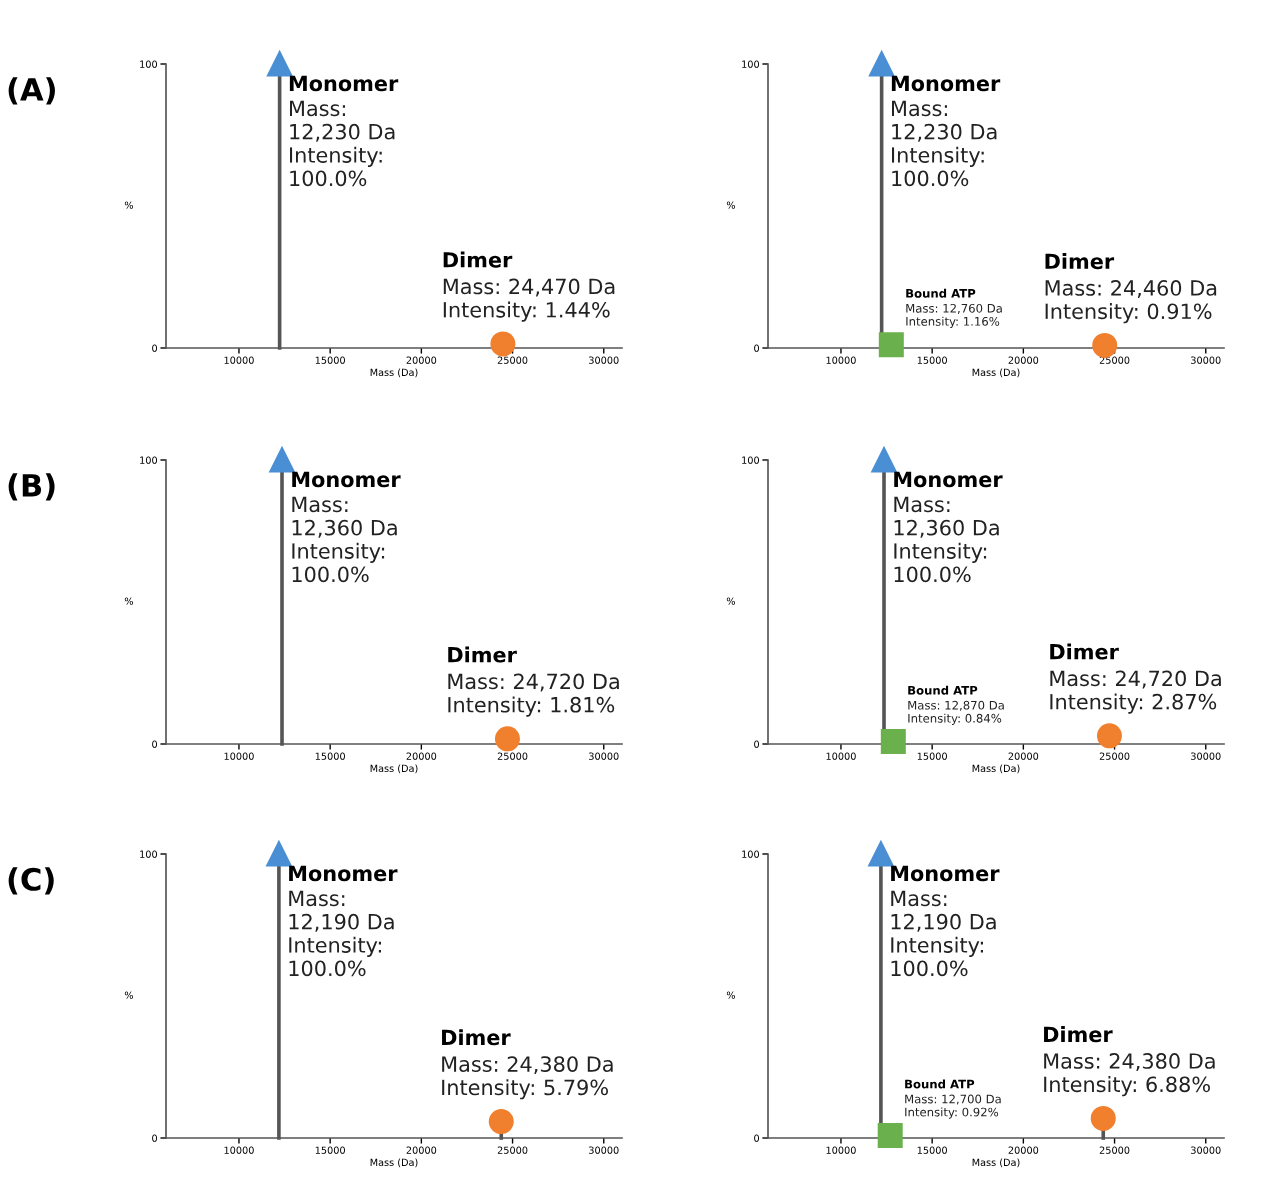 This screenshot has width=1272, height=1200. What do you see at coordinates (1131, 288) in the screenshot?
I see `annotation: Dimer Mass: 24,460 Da Intensity: 0.91%` at bounding box center [1131, 288].